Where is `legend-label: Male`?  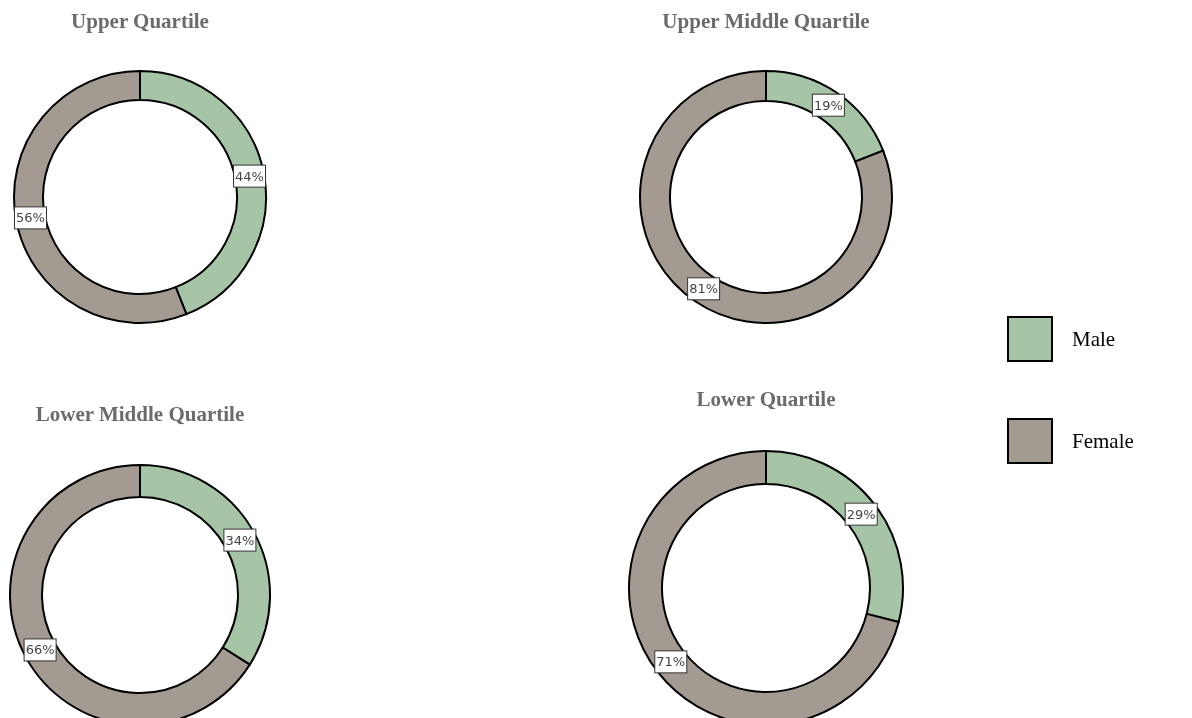 legend-label: Male is located at coordinates (1094, 339).